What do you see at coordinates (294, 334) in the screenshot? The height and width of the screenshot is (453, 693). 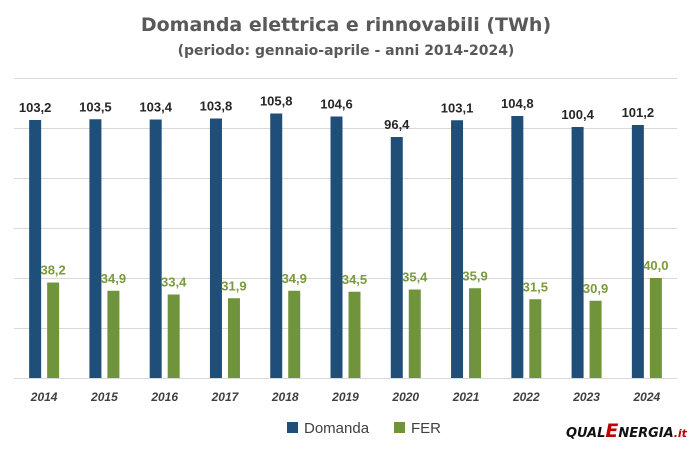 I see `bar-fer-2018` at bounding box center [294, 334].